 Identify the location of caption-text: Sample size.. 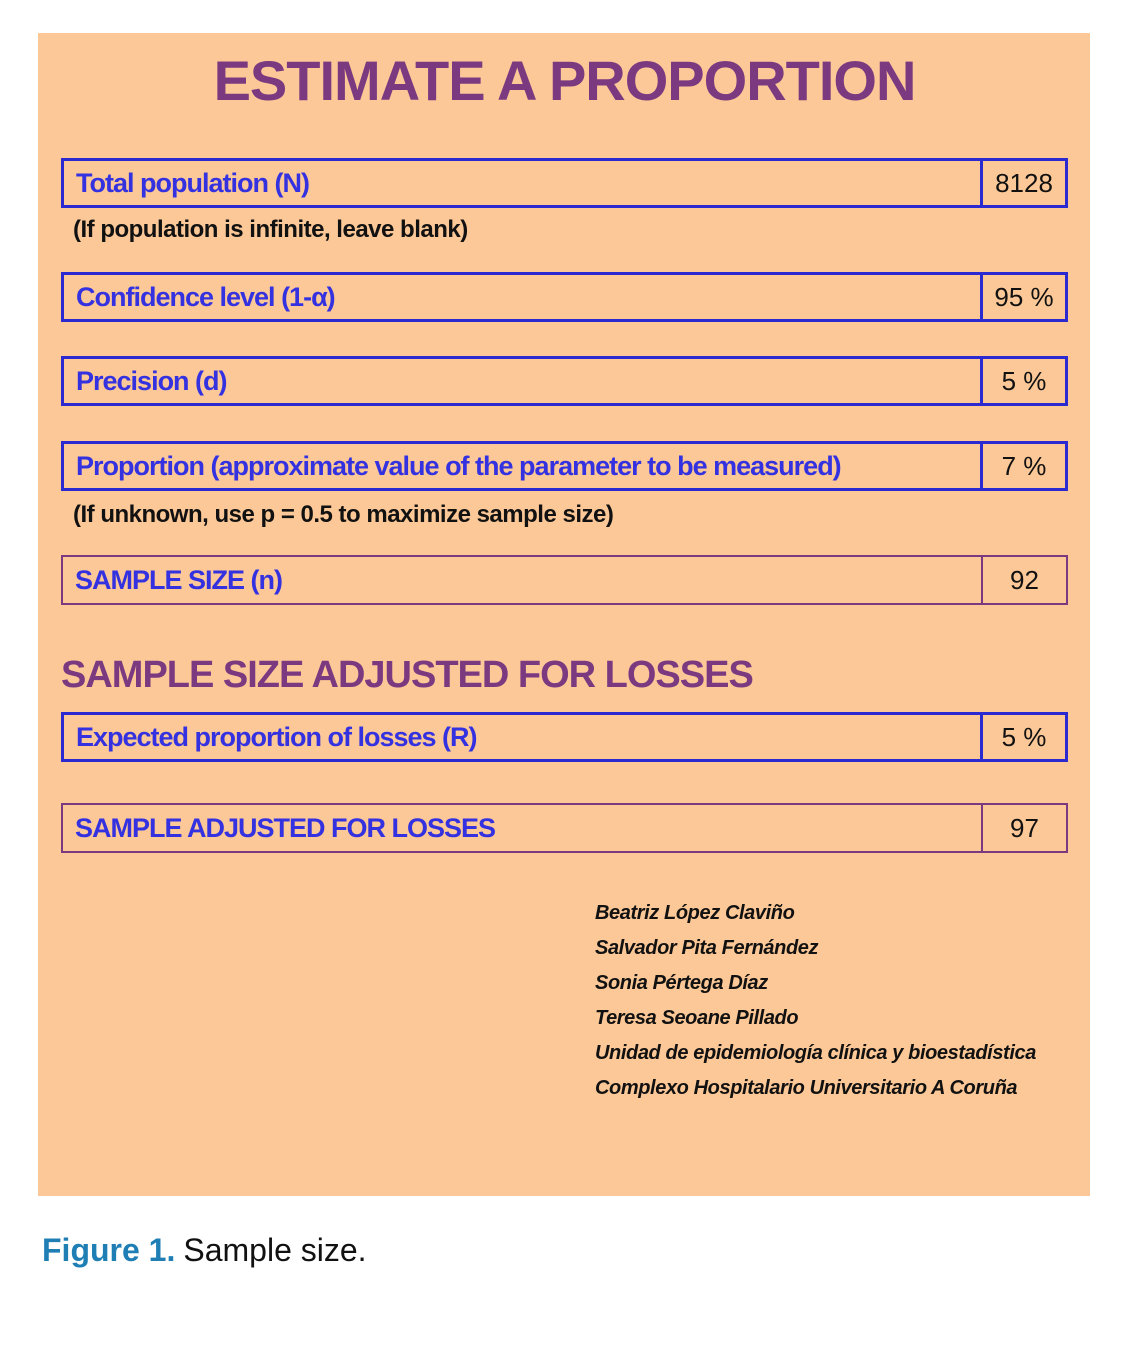
(275, 1250).